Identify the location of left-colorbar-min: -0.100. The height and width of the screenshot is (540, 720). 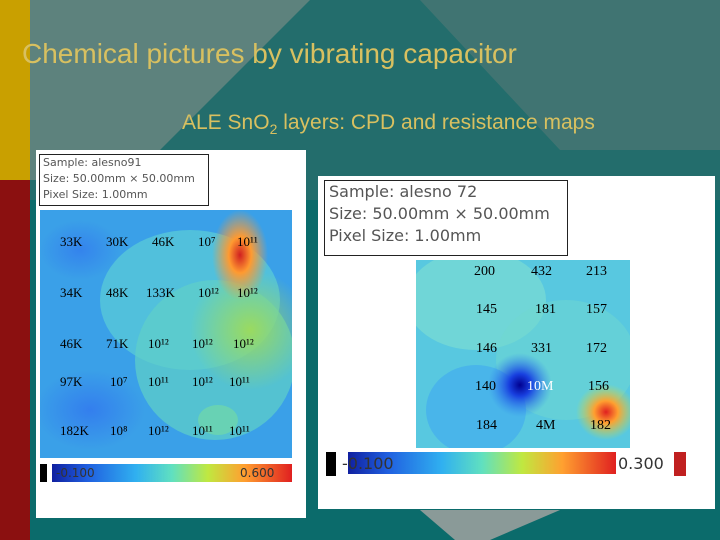
(75, 473).